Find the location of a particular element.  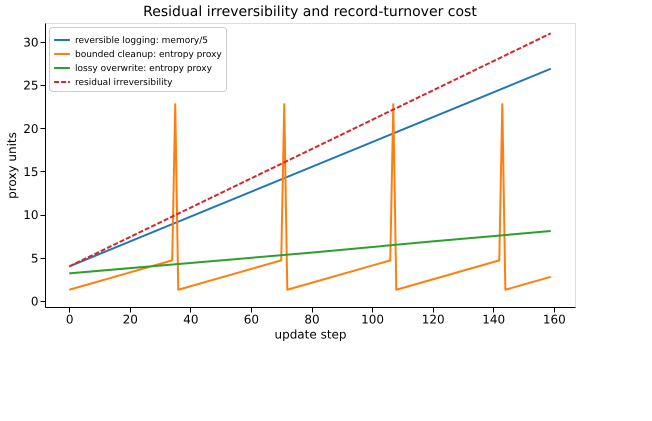

y-axis-title: proxy units is located at coordinates (12, 165).